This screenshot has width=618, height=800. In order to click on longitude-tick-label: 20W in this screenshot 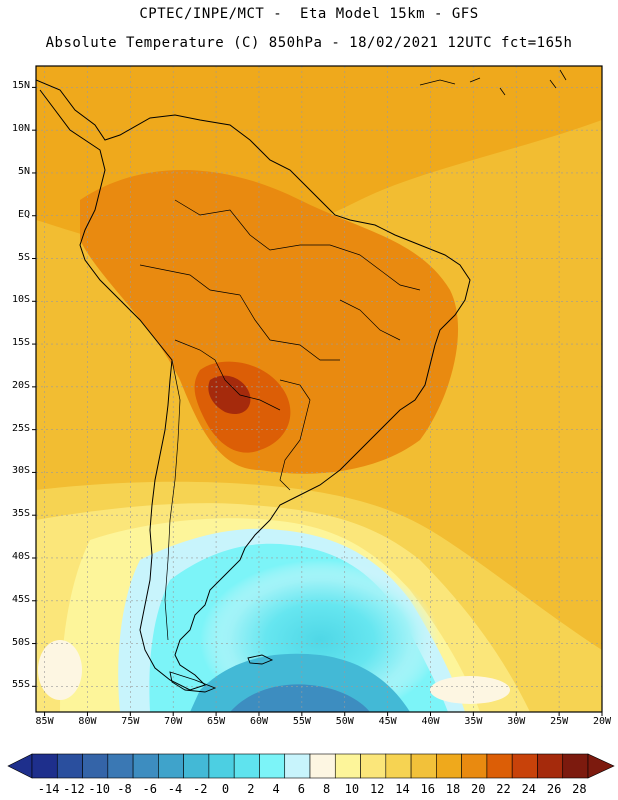, I will do `click(602, 721)`.